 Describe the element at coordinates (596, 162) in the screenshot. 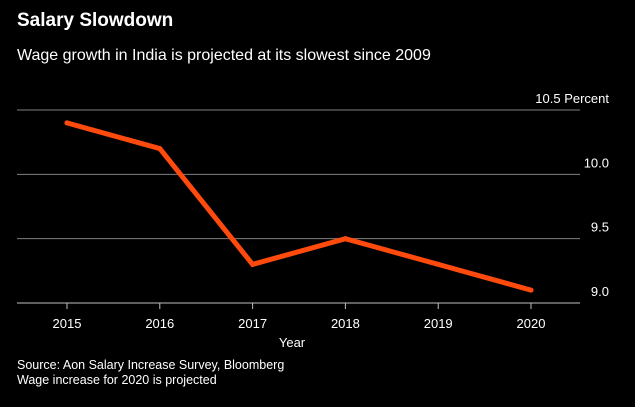

I see `y-tick-label: 10.0` at that location.